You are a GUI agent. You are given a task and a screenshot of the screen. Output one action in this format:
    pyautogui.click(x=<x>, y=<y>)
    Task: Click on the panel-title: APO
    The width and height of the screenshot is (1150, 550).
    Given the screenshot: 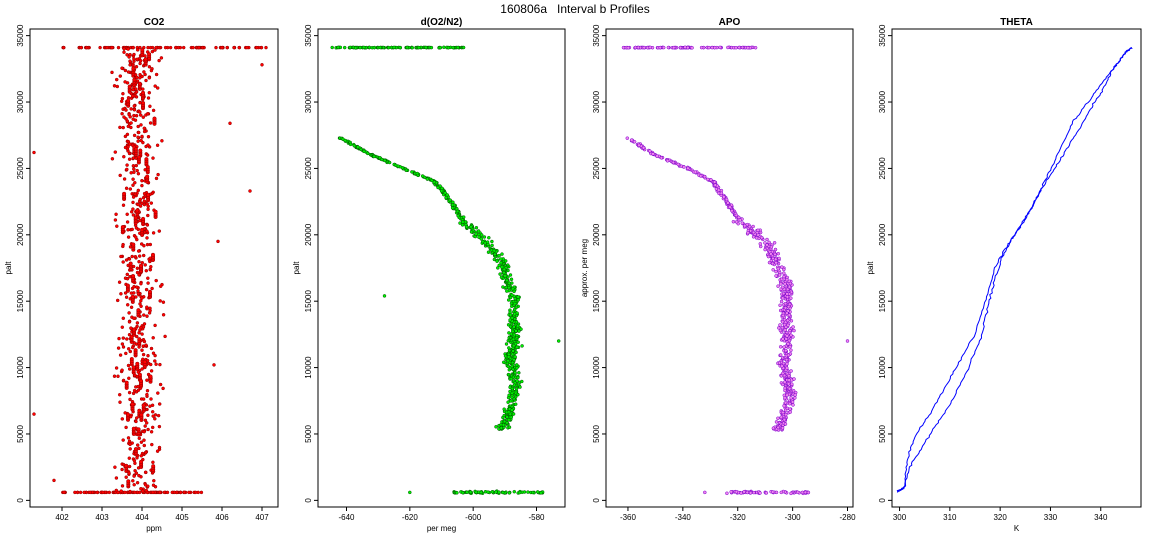 What is the action you would take?
    pyautogui.click(x=730, y=22)
    